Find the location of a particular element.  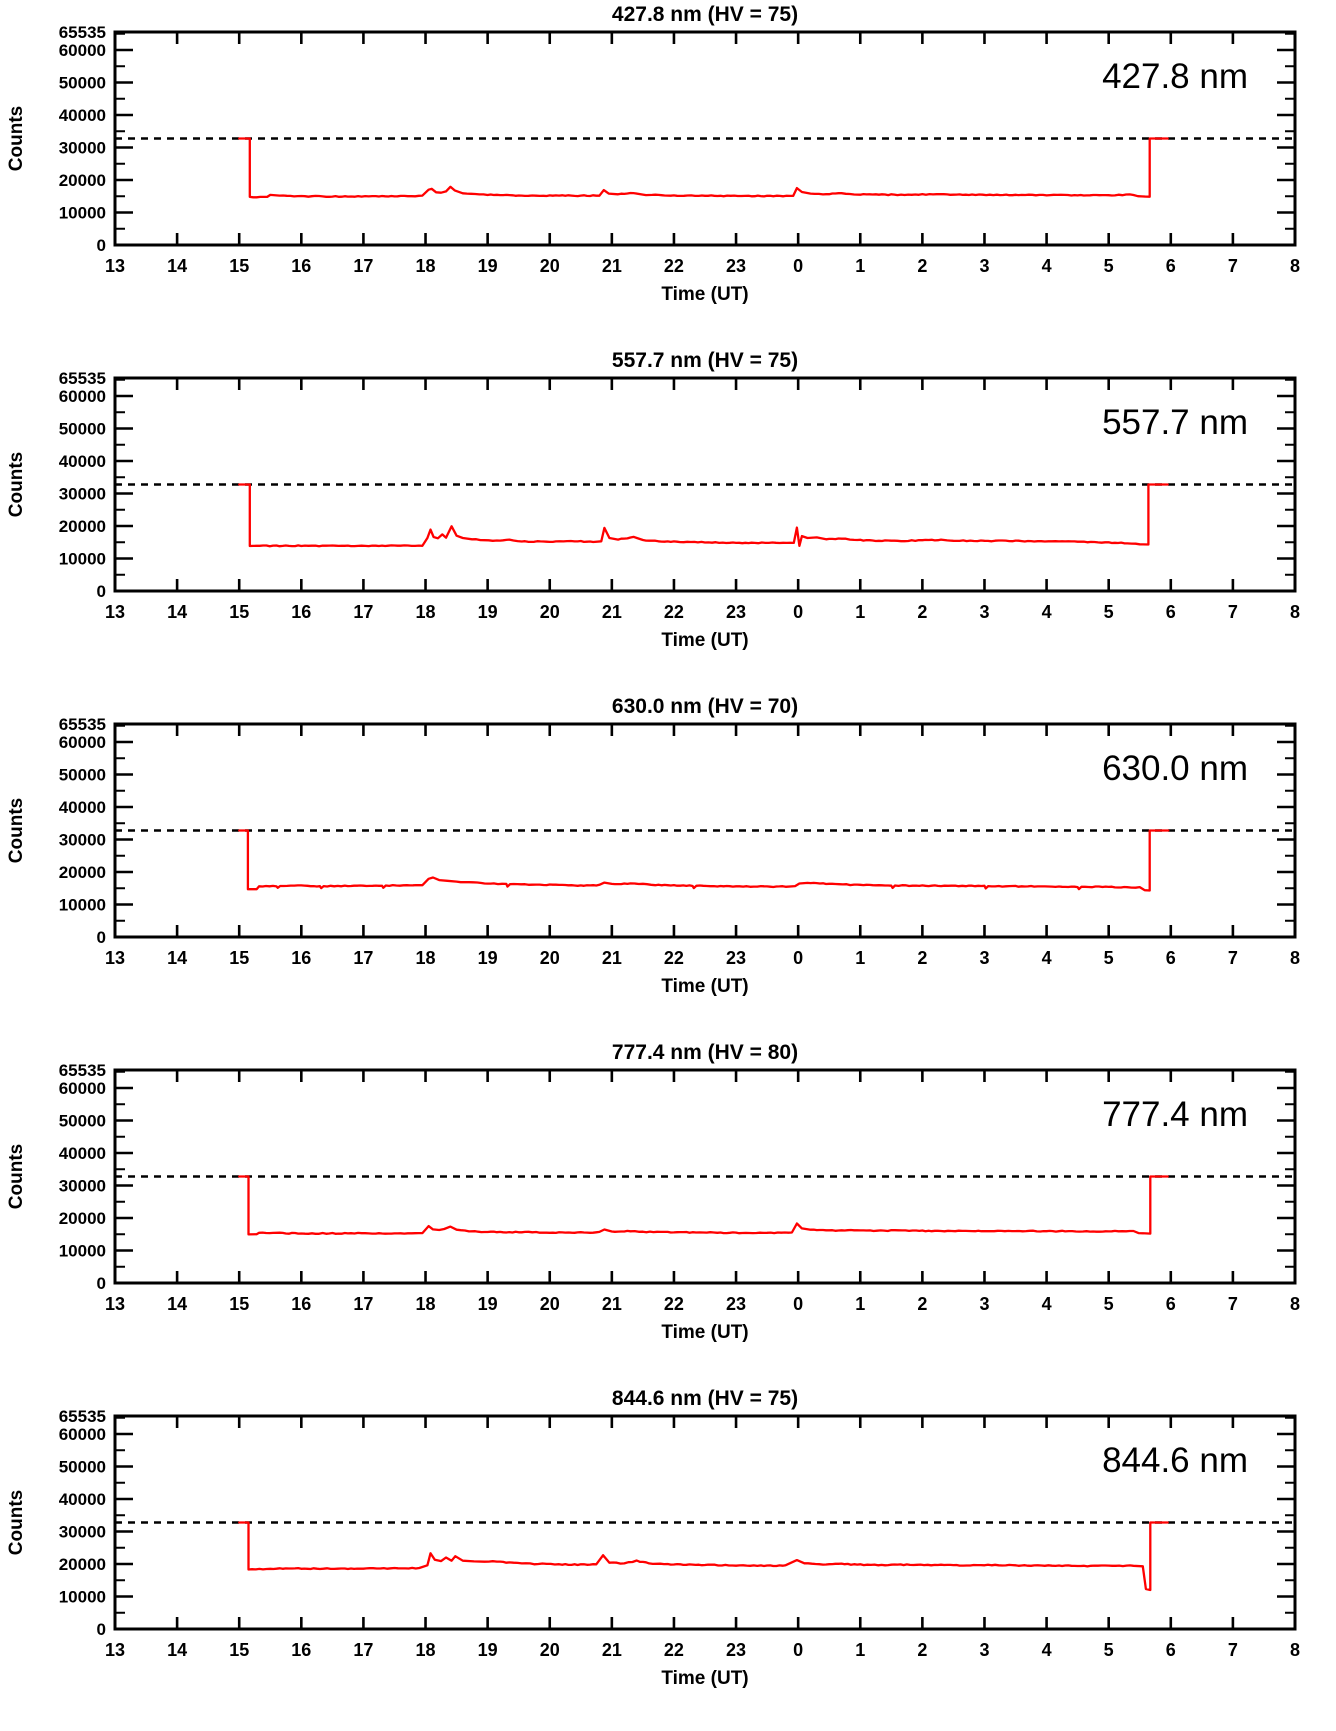

x-tick-label: 18 is located at coordinates (426, 612).